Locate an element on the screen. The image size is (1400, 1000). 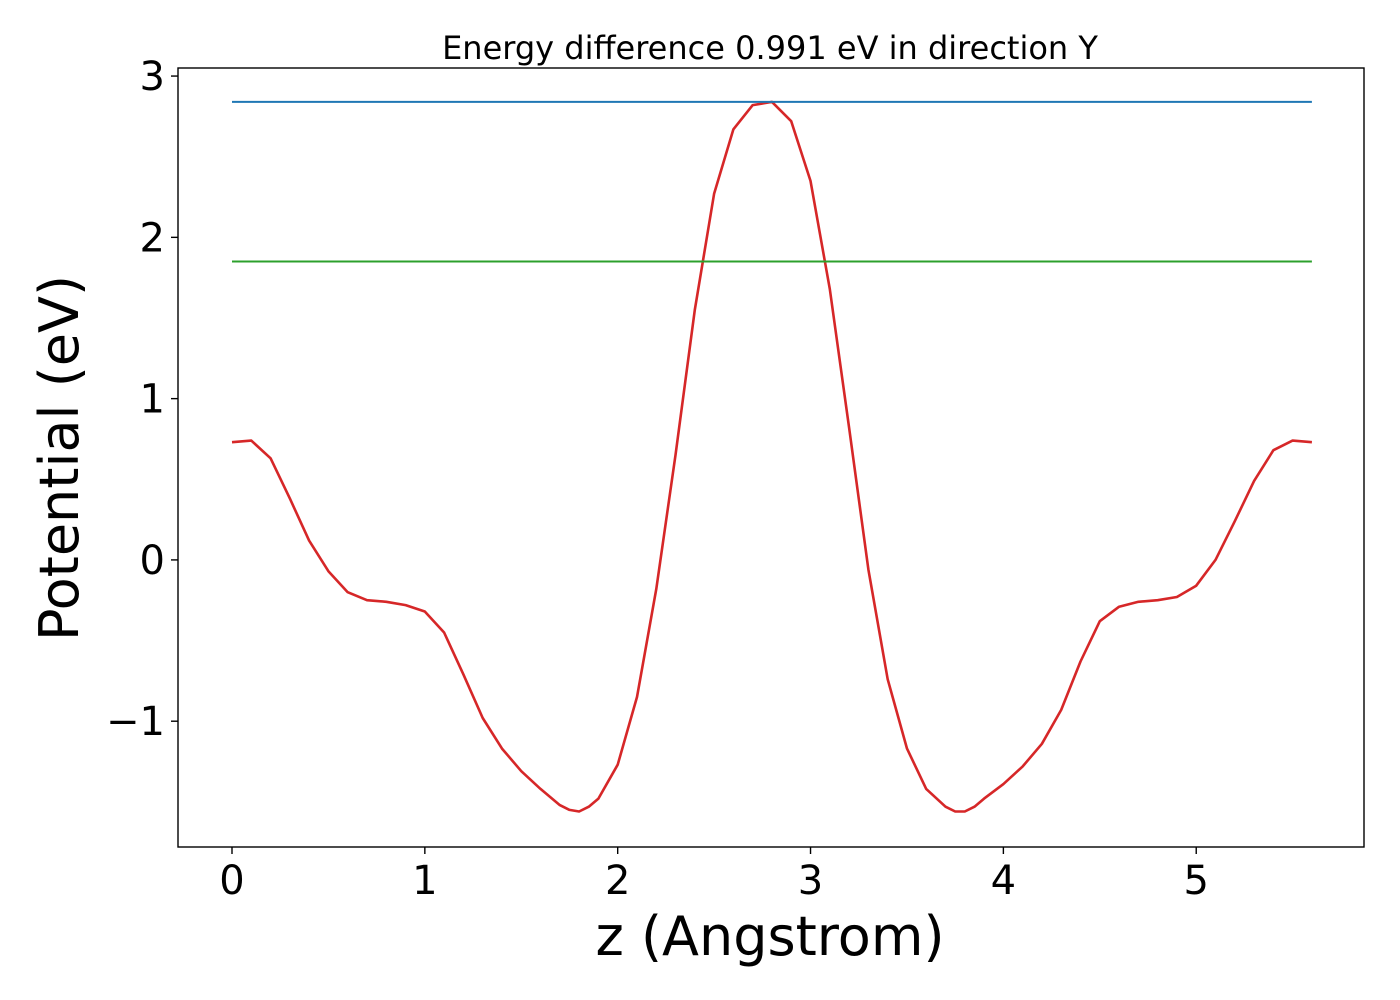
x-tick-label: 2 is located at coordinates (617, 881).